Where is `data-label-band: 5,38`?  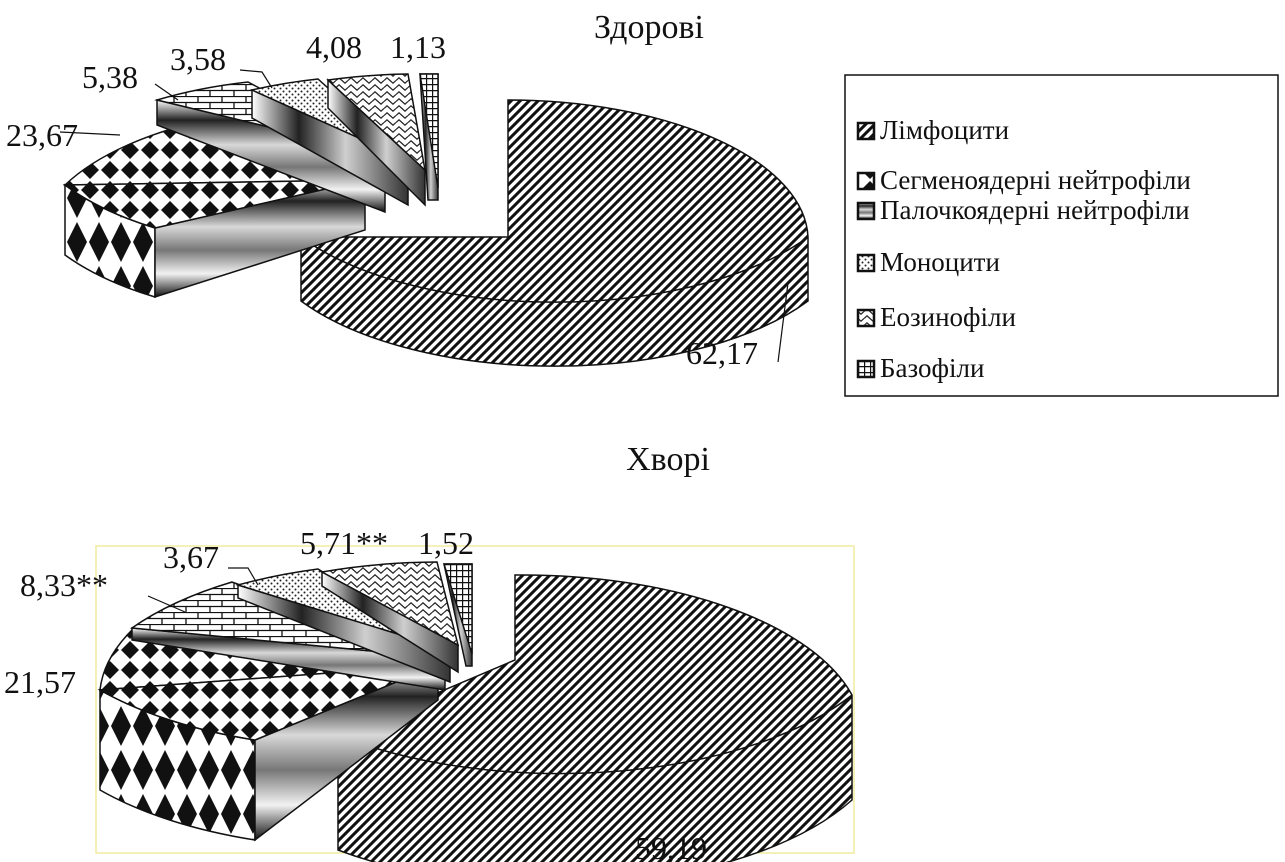
data-label-band: 5,38 is located at coordinates (110, 77).